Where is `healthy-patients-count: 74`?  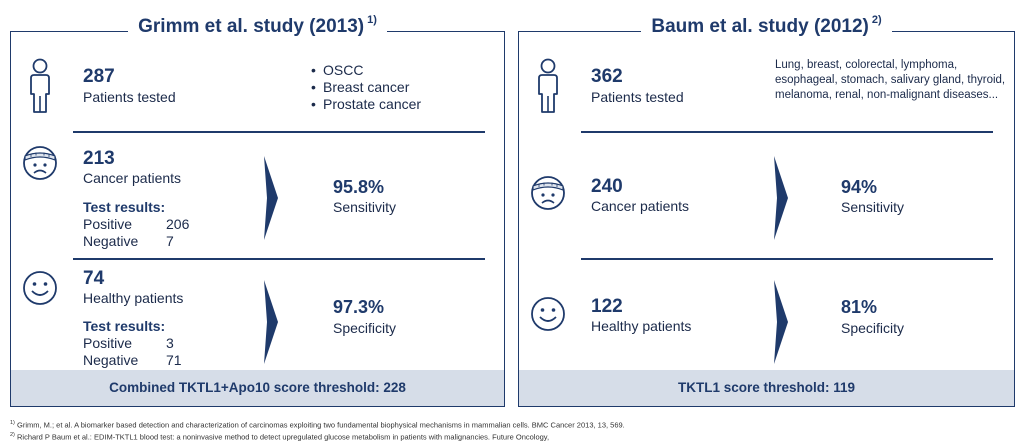 healthy-patients-count: 74 is located at coordinates (94, 278).